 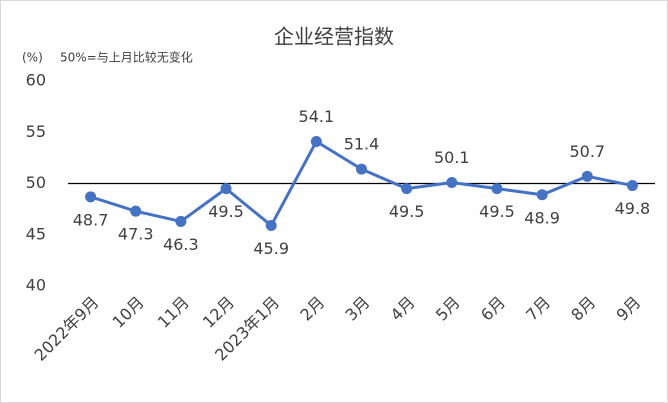 I want to click on data-label: 51.4, so click(x=362, y=144).